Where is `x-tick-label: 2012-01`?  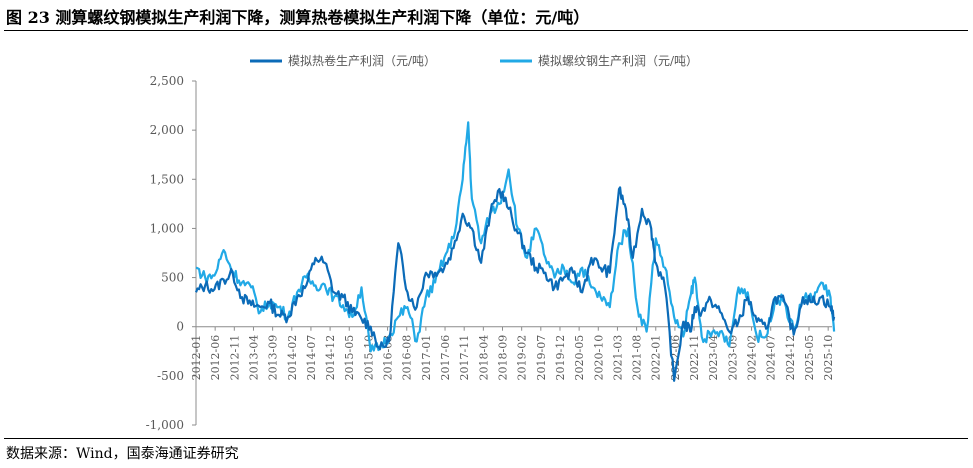
x-tick-label: 2012-01 is located at coordinates (196, 358).